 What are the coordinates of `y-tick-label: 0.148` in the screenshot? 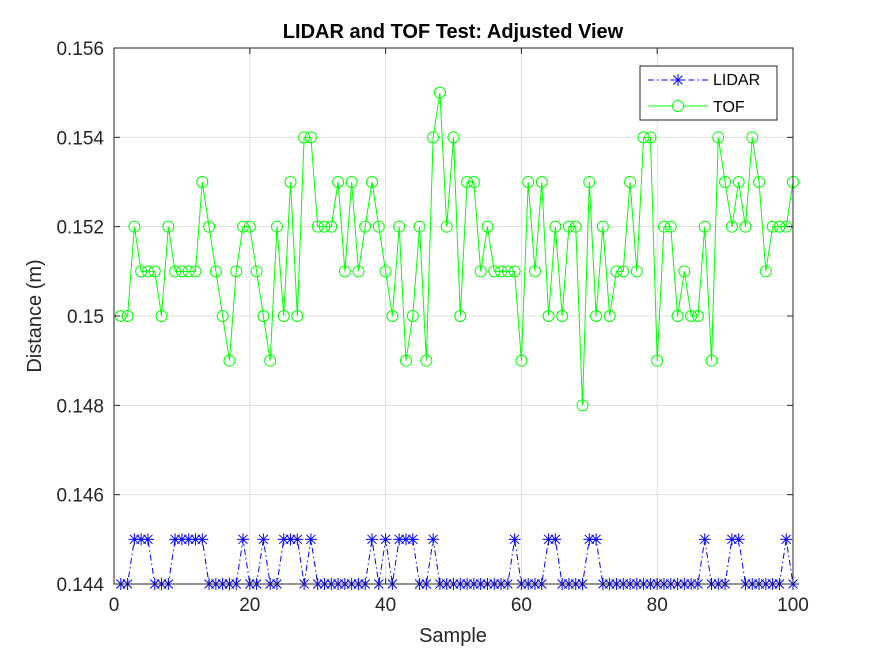 It's located at (80, 406).